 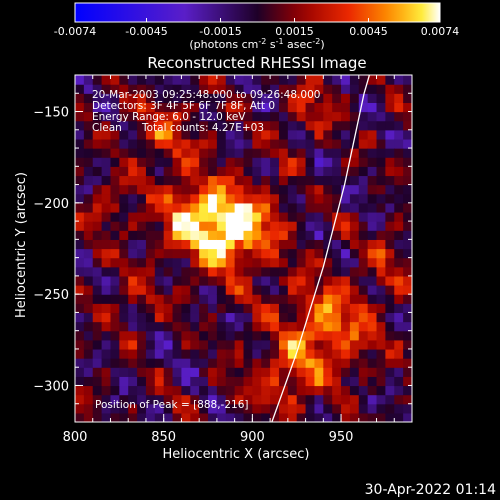 I want to click on colorbar-tick-label: -0.0015, so click(x=220, y=31).